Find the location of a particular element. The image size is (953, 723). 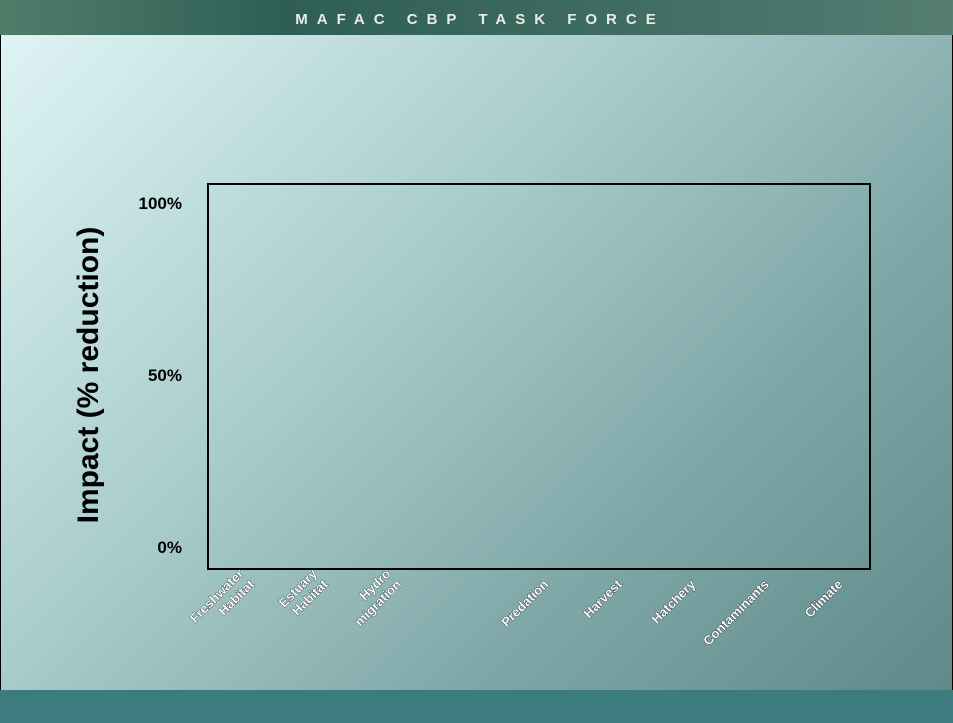

x-tick-line: Contaminants is located at coordinates (736, 613).